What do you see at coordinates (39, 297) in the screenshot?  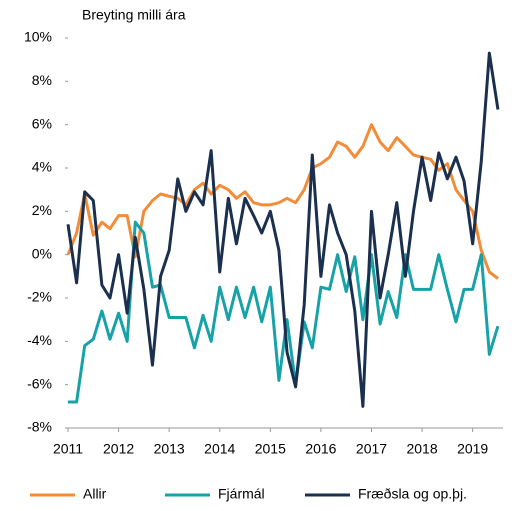 I see `y-tick-label: -2%` at bounding box center [39, 297].